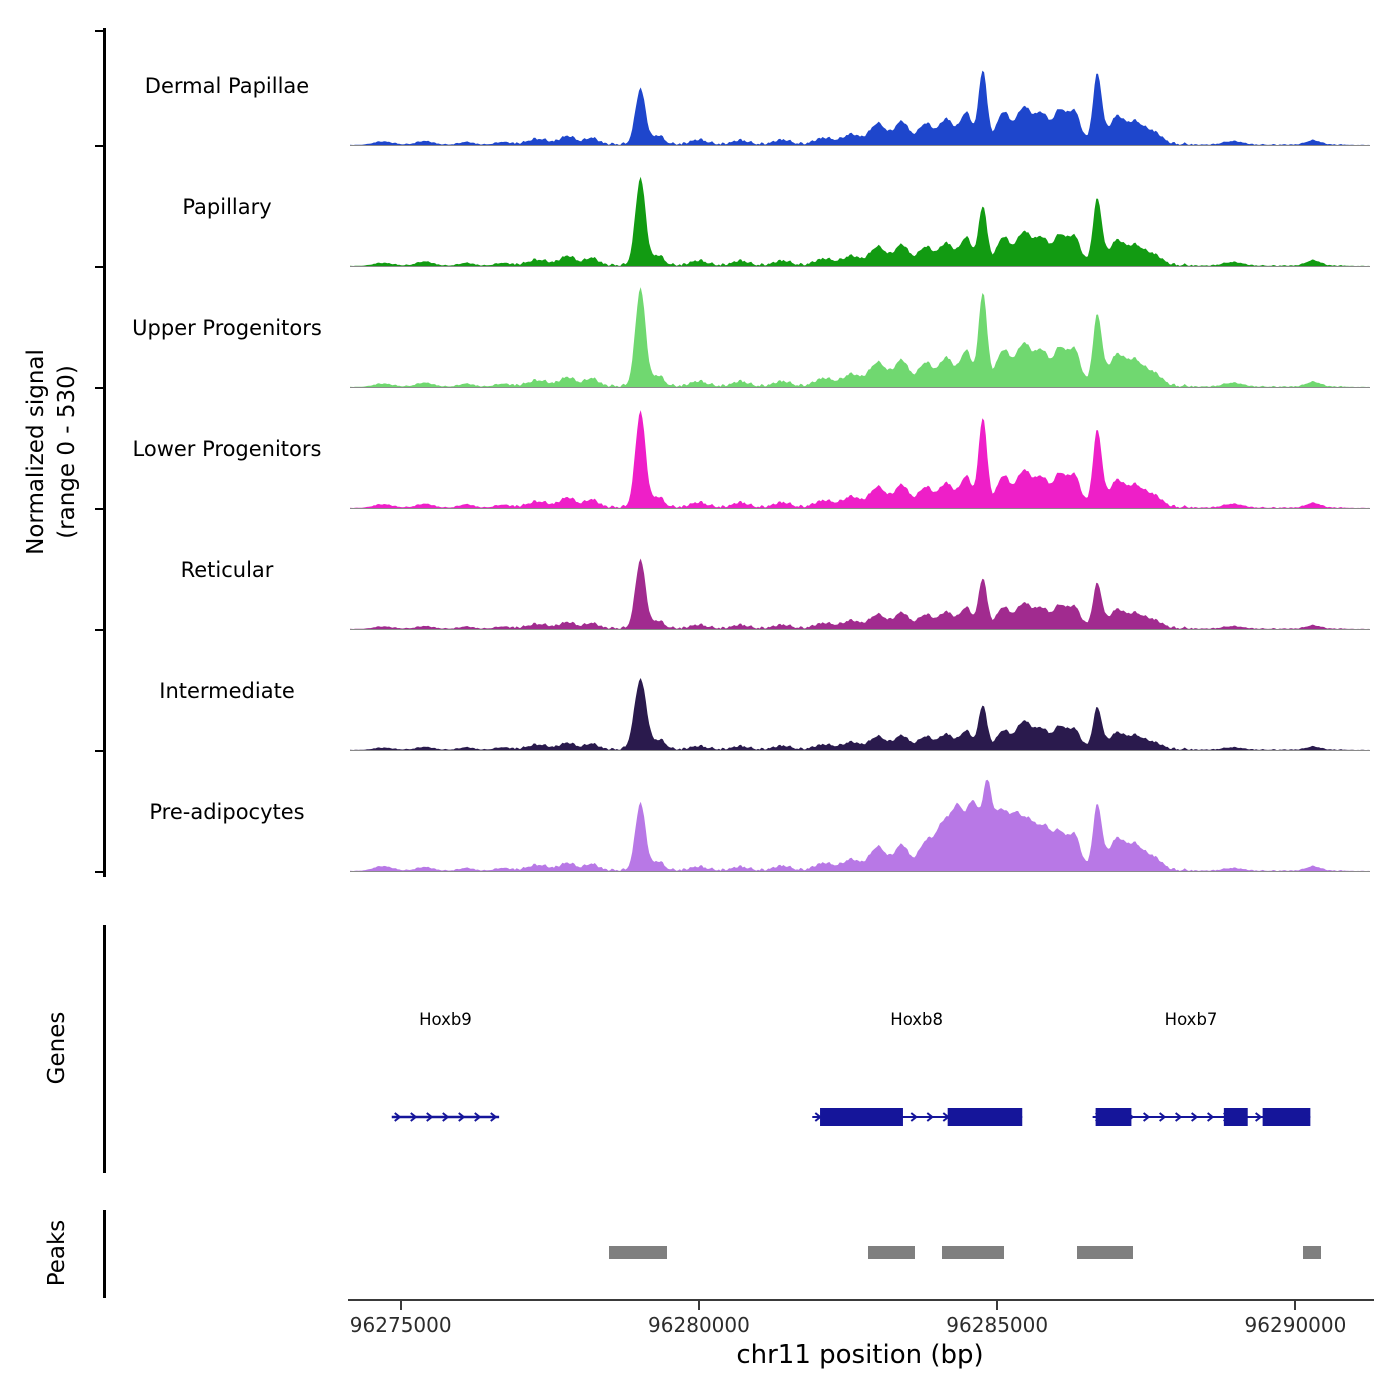  Describe the element at coordinates (445, 1019) in the screenshot. I see `gene-name-label: Hoxb9` at that location.